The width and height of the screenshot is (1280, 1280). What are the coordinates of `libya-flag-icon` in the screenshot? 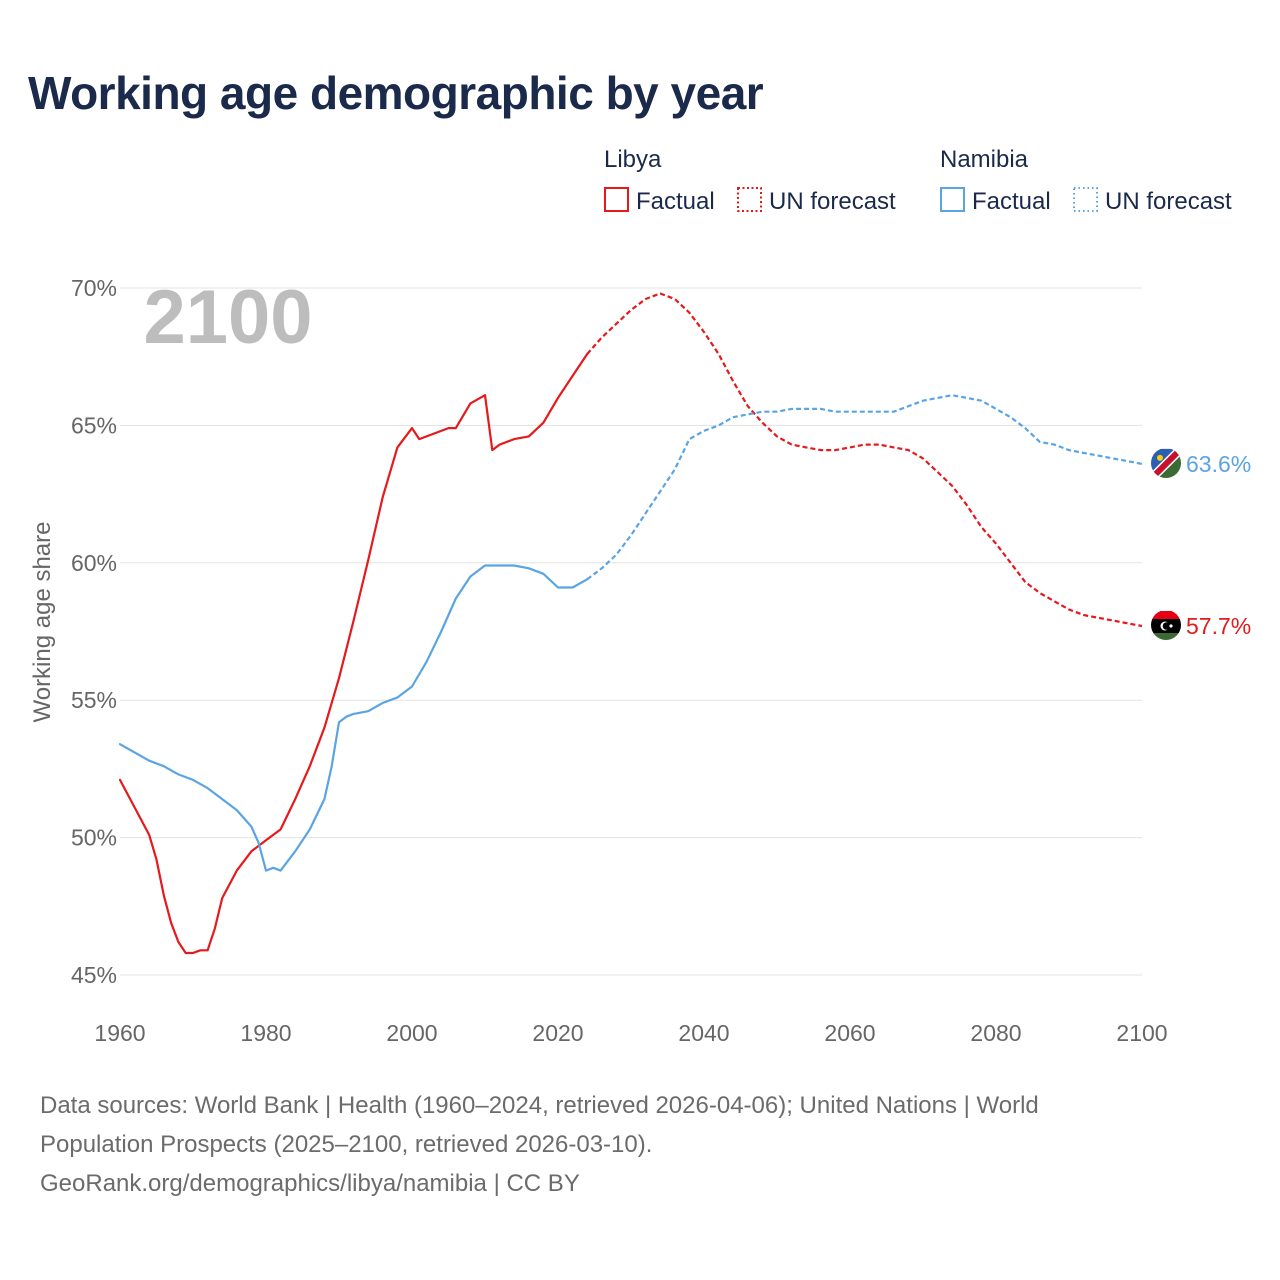 It's located at (1166, 625).